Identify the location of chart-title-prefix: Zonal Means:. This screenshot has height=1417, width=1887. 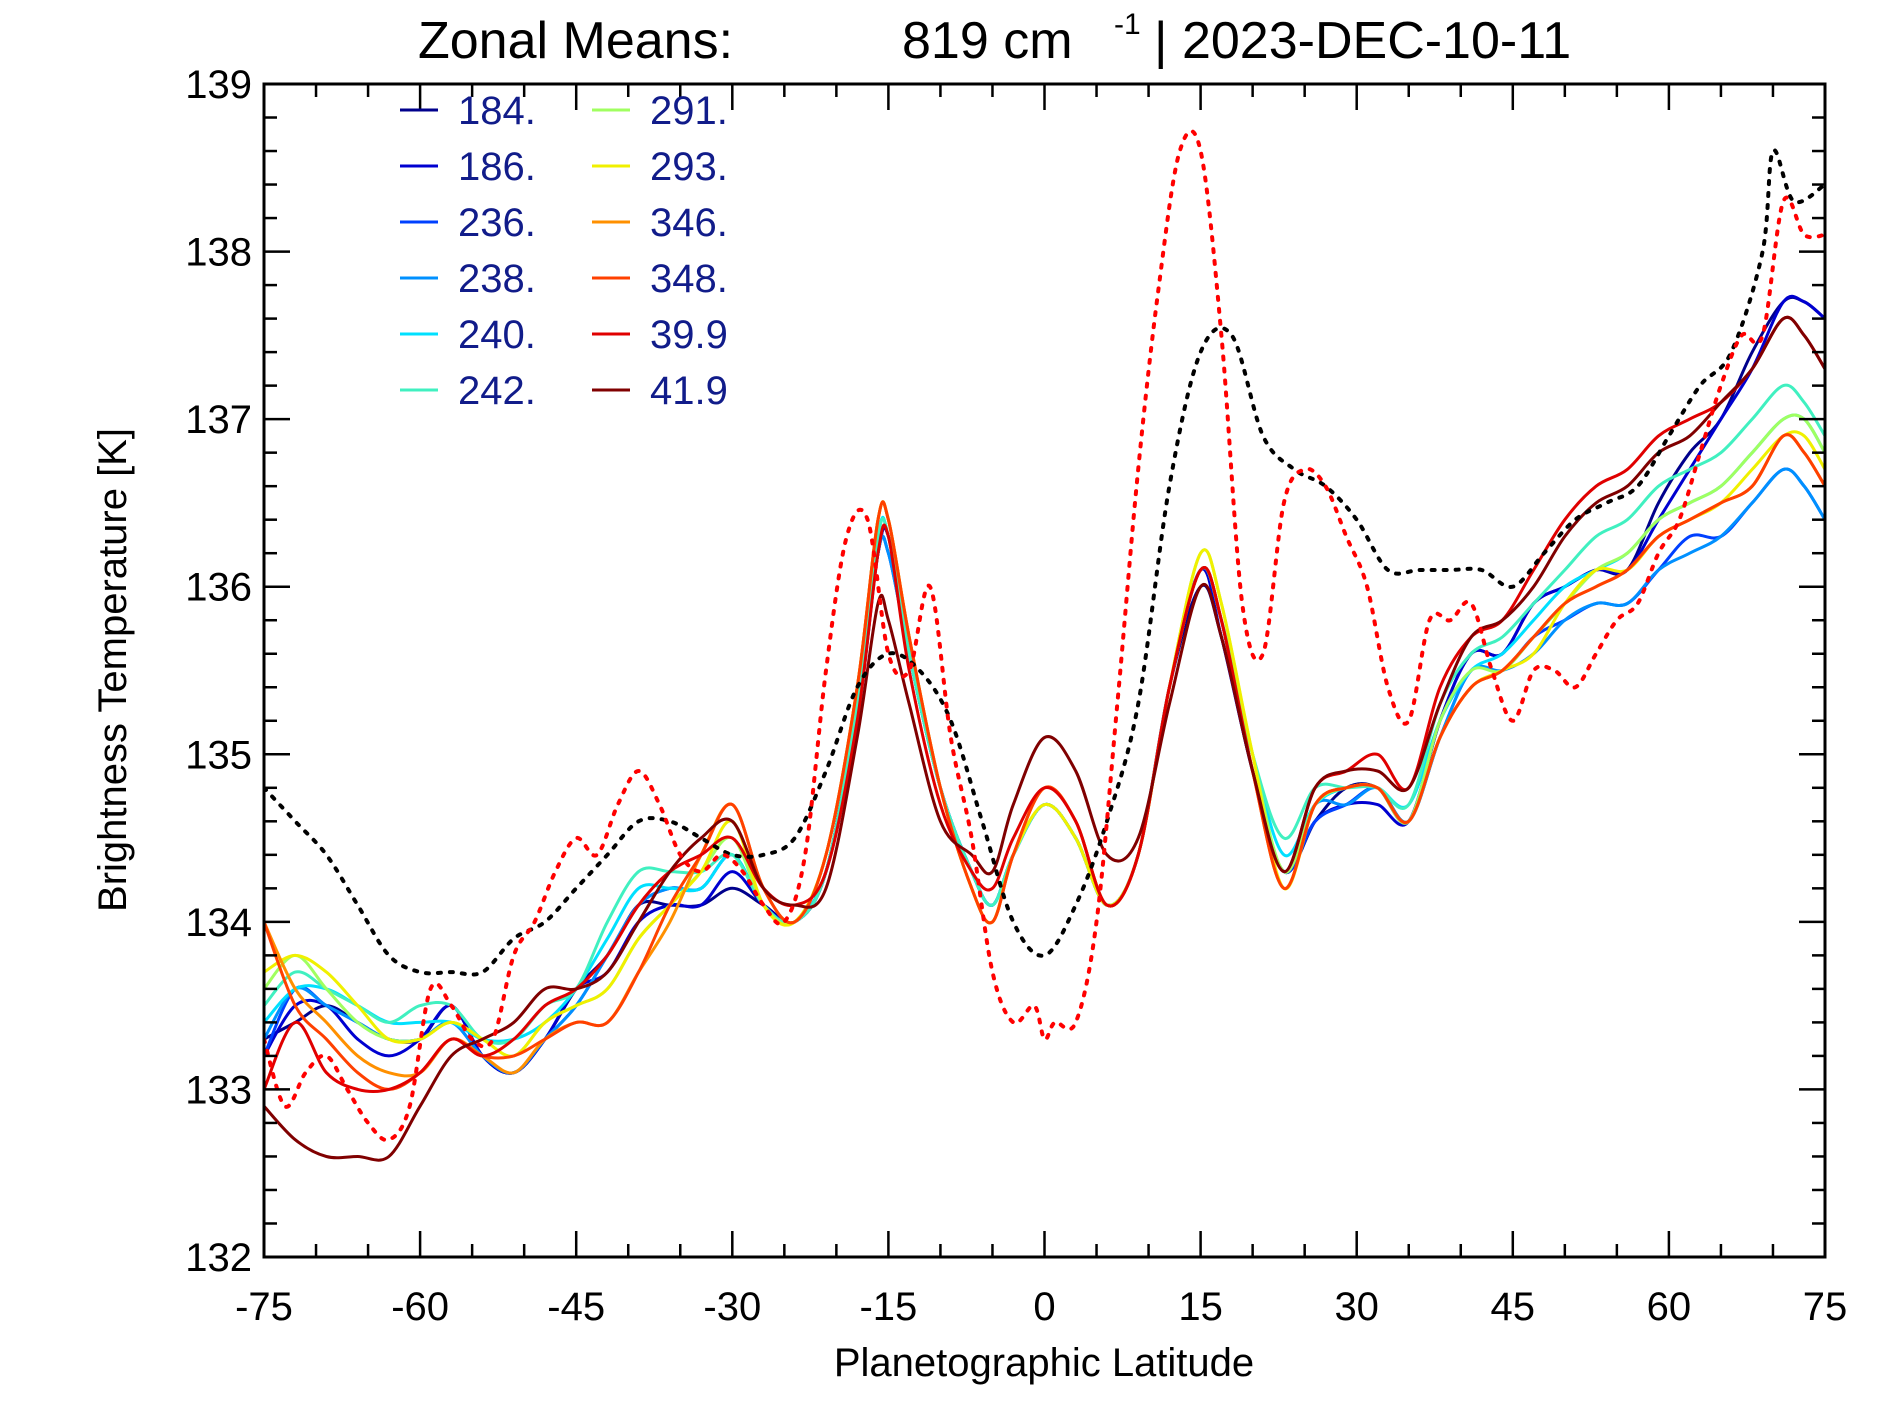
(575, 41).